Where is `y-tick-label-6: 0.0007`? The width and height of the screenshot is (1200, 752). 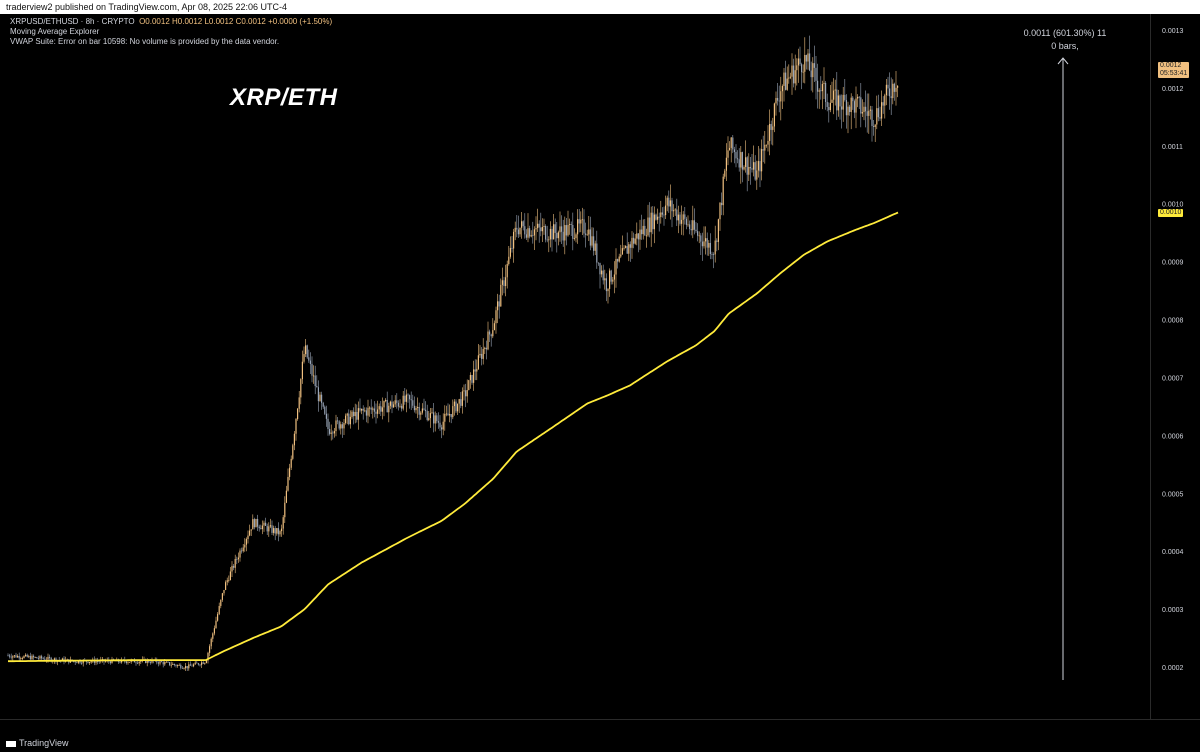 y-tick-label-6: 0.0007 is located at coordinates (1173, 378).